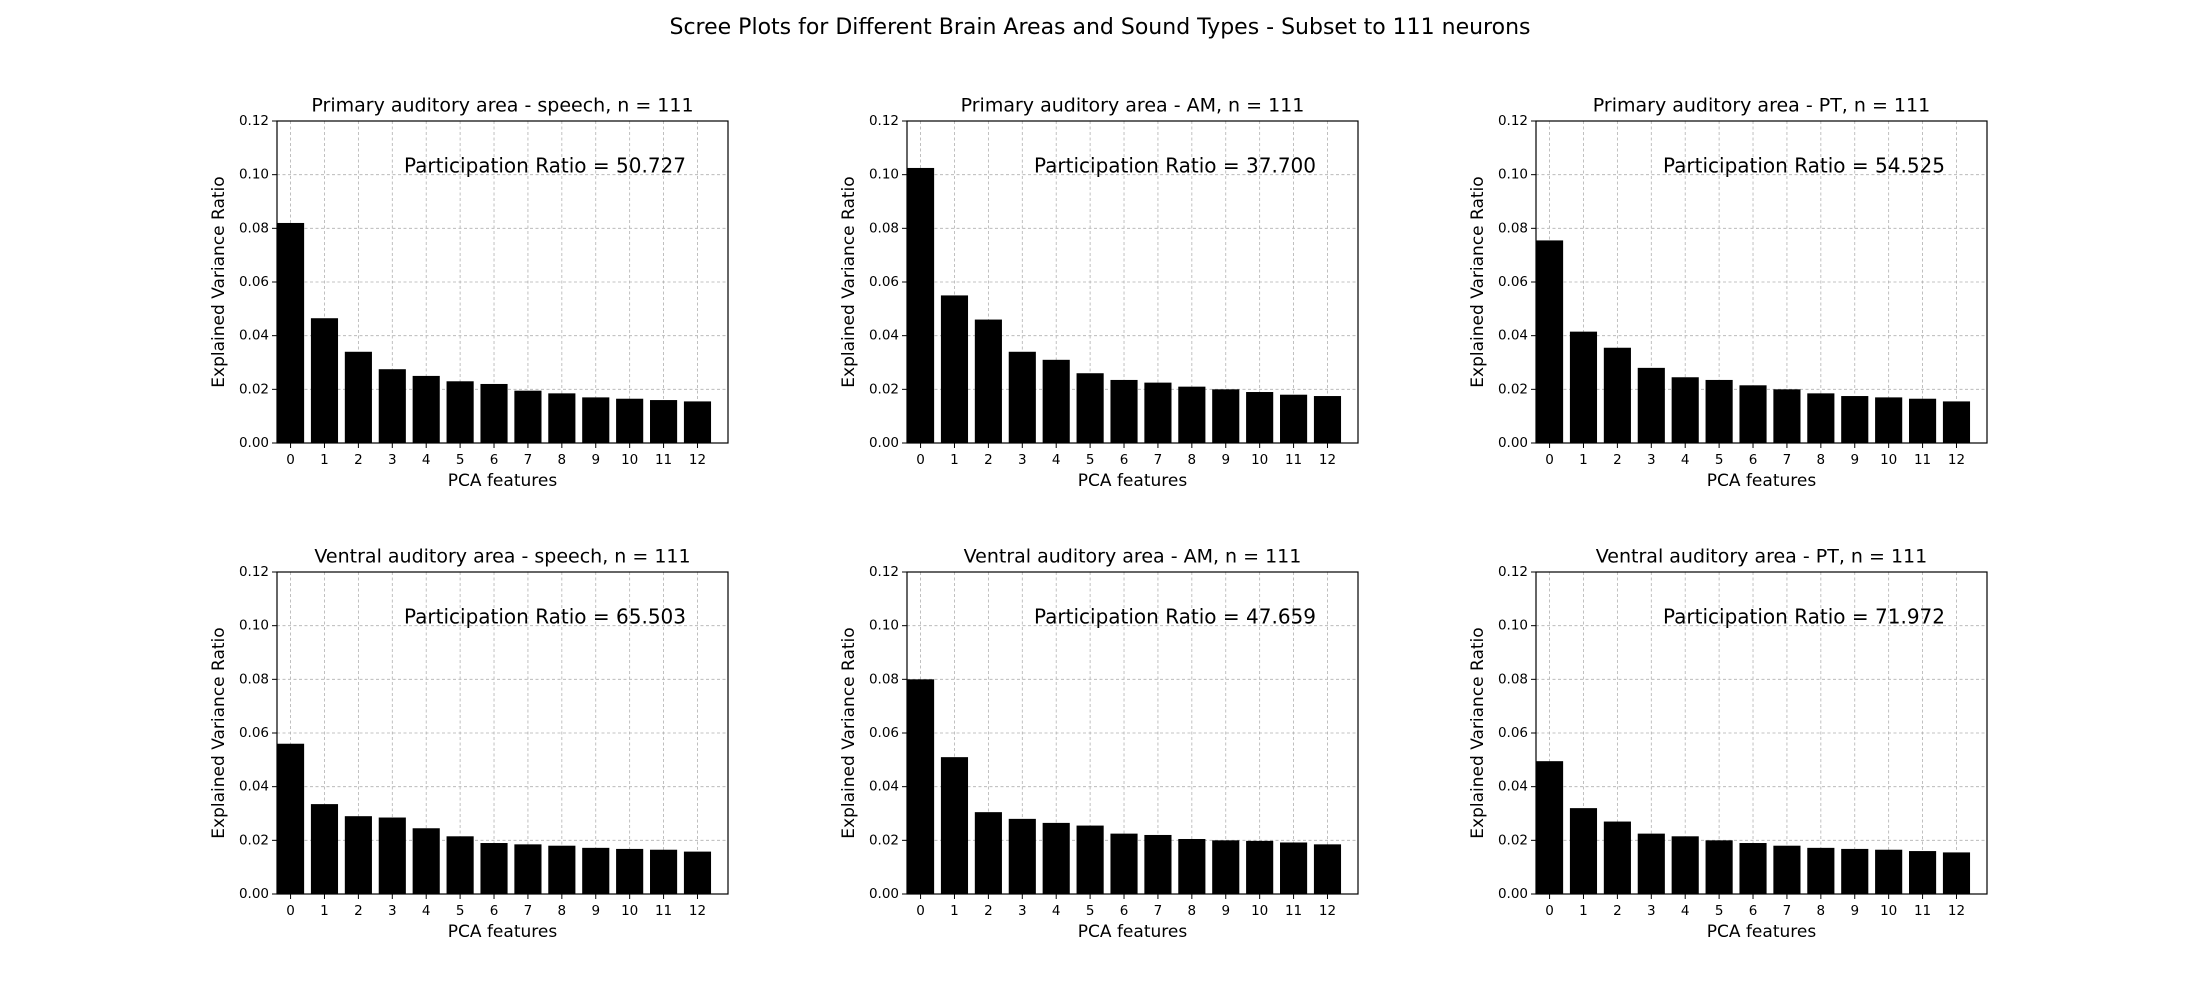 The image size is (2200, 1000). Describe the element at coordinates (502, 106) in the screenshot. I see `panel-title: Primary auditory area - speech, n = 111` at that location.